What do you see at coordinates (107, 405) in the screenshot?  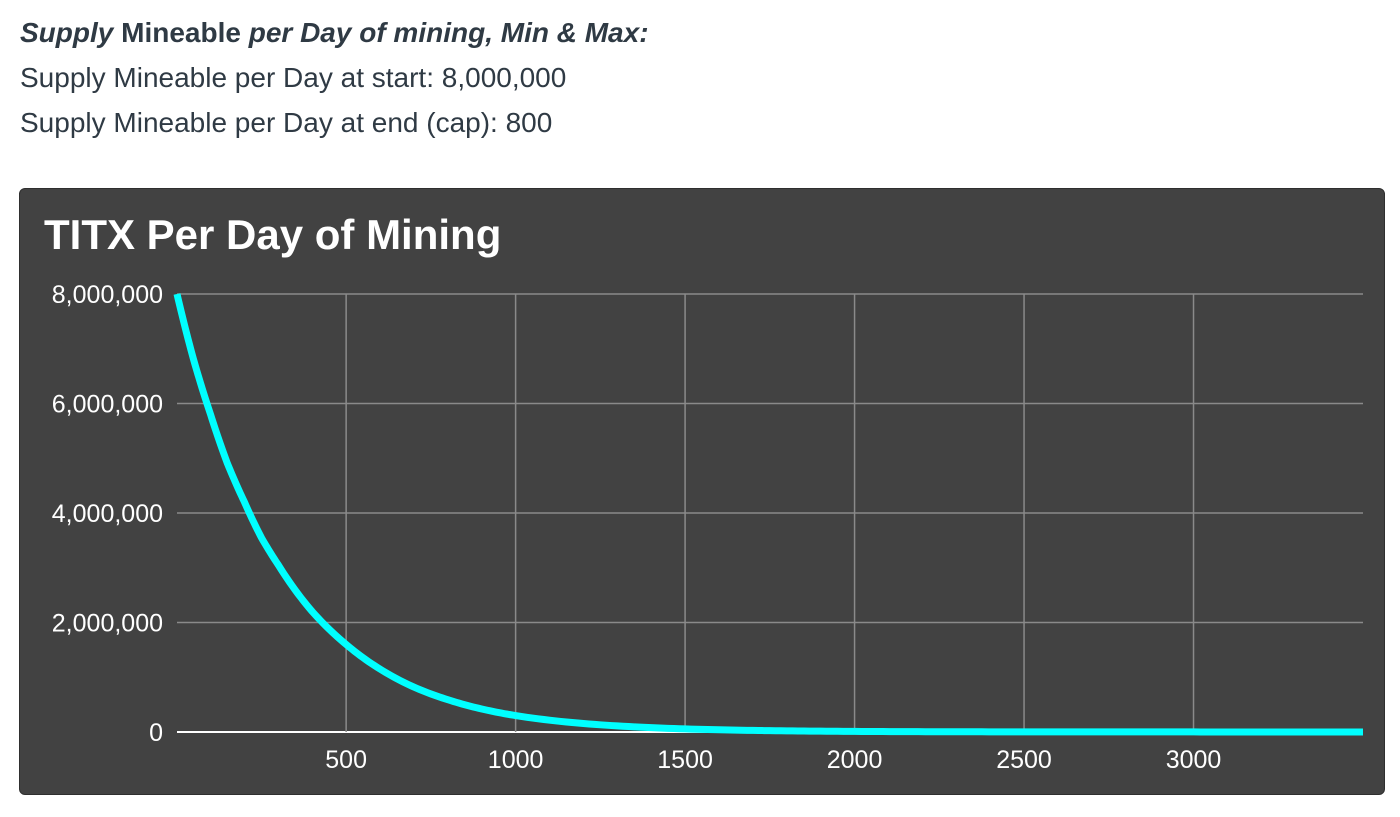 I see `y-tick-label: 6,000,000` at bounding box center [107, 405].